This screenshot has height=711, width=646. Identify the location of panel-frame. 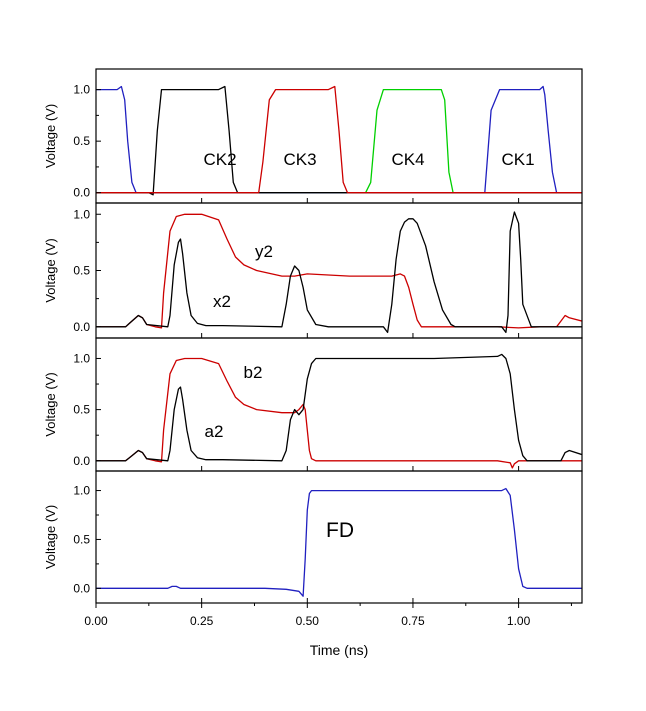
(339, 537).